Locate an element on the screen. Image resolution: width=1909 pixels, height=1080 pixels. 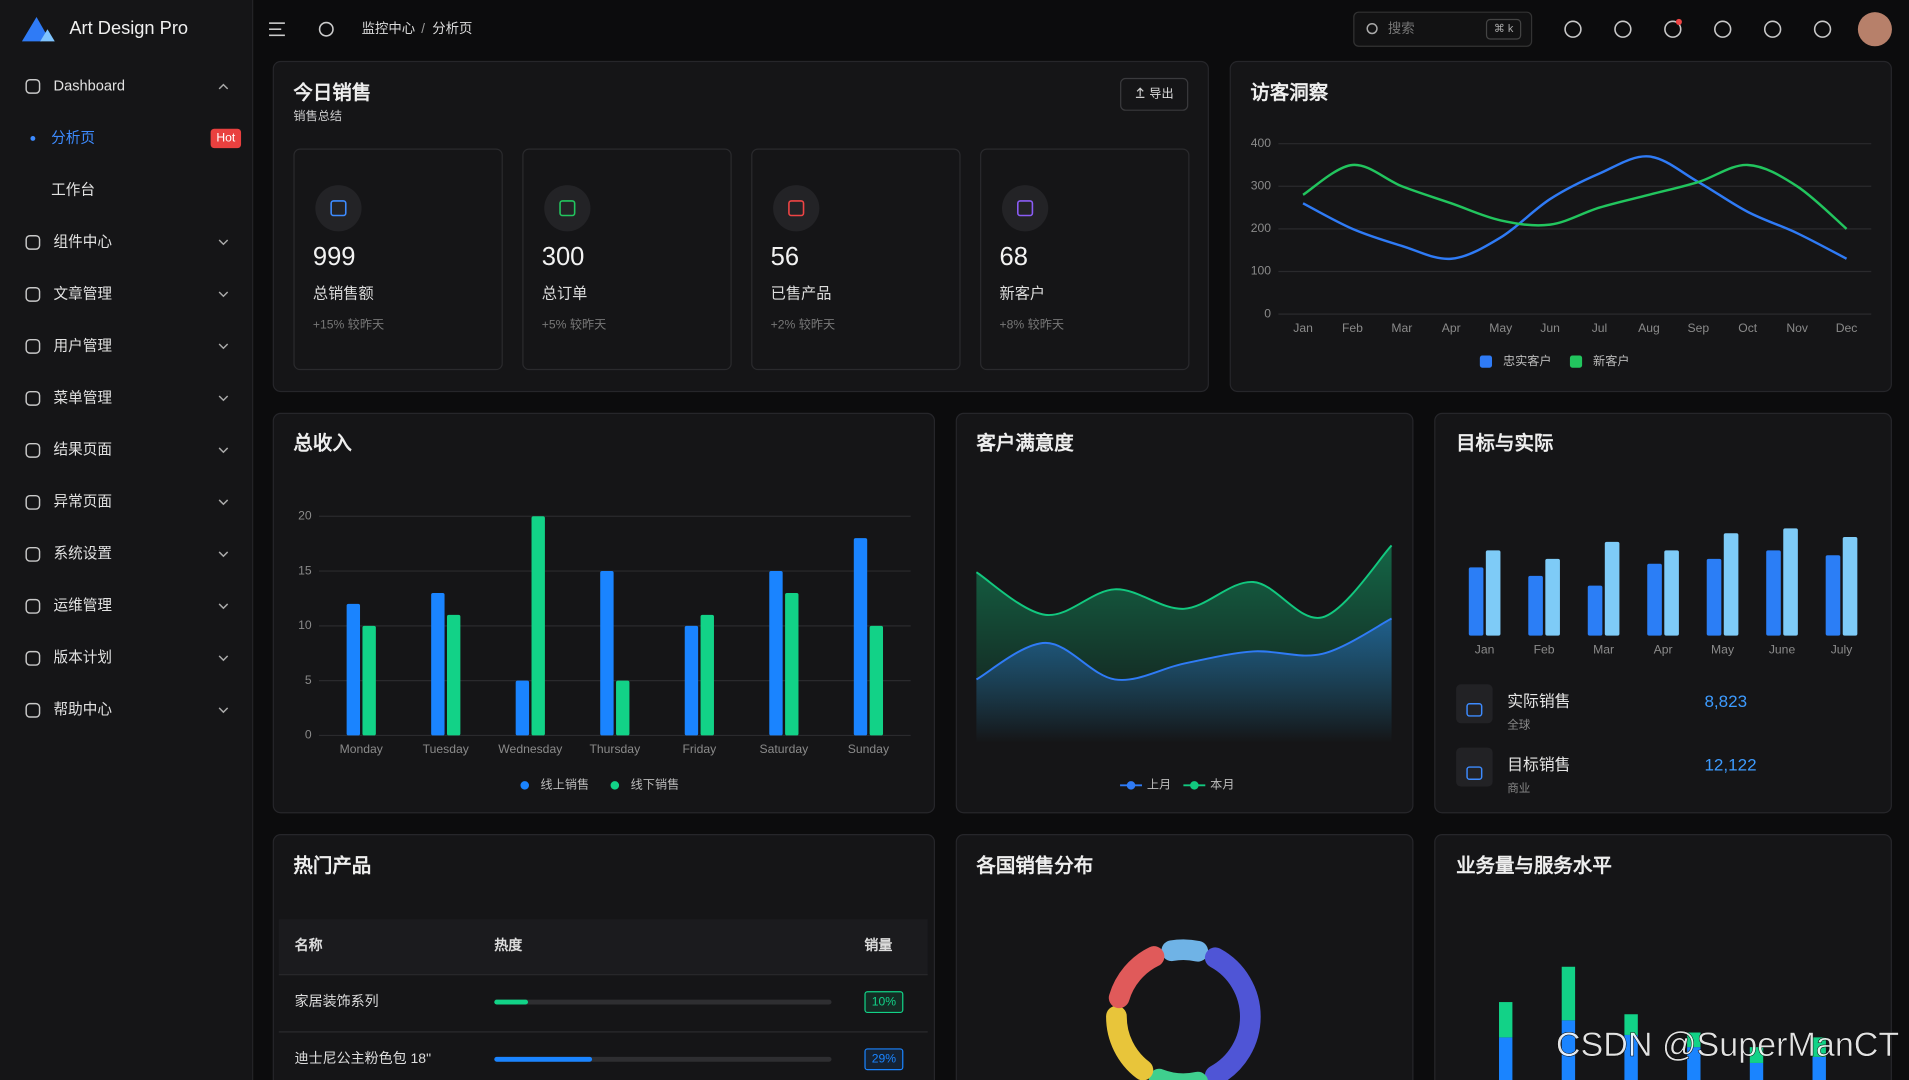
menu-item: 系统设置 is located at coordinates (83, 553).